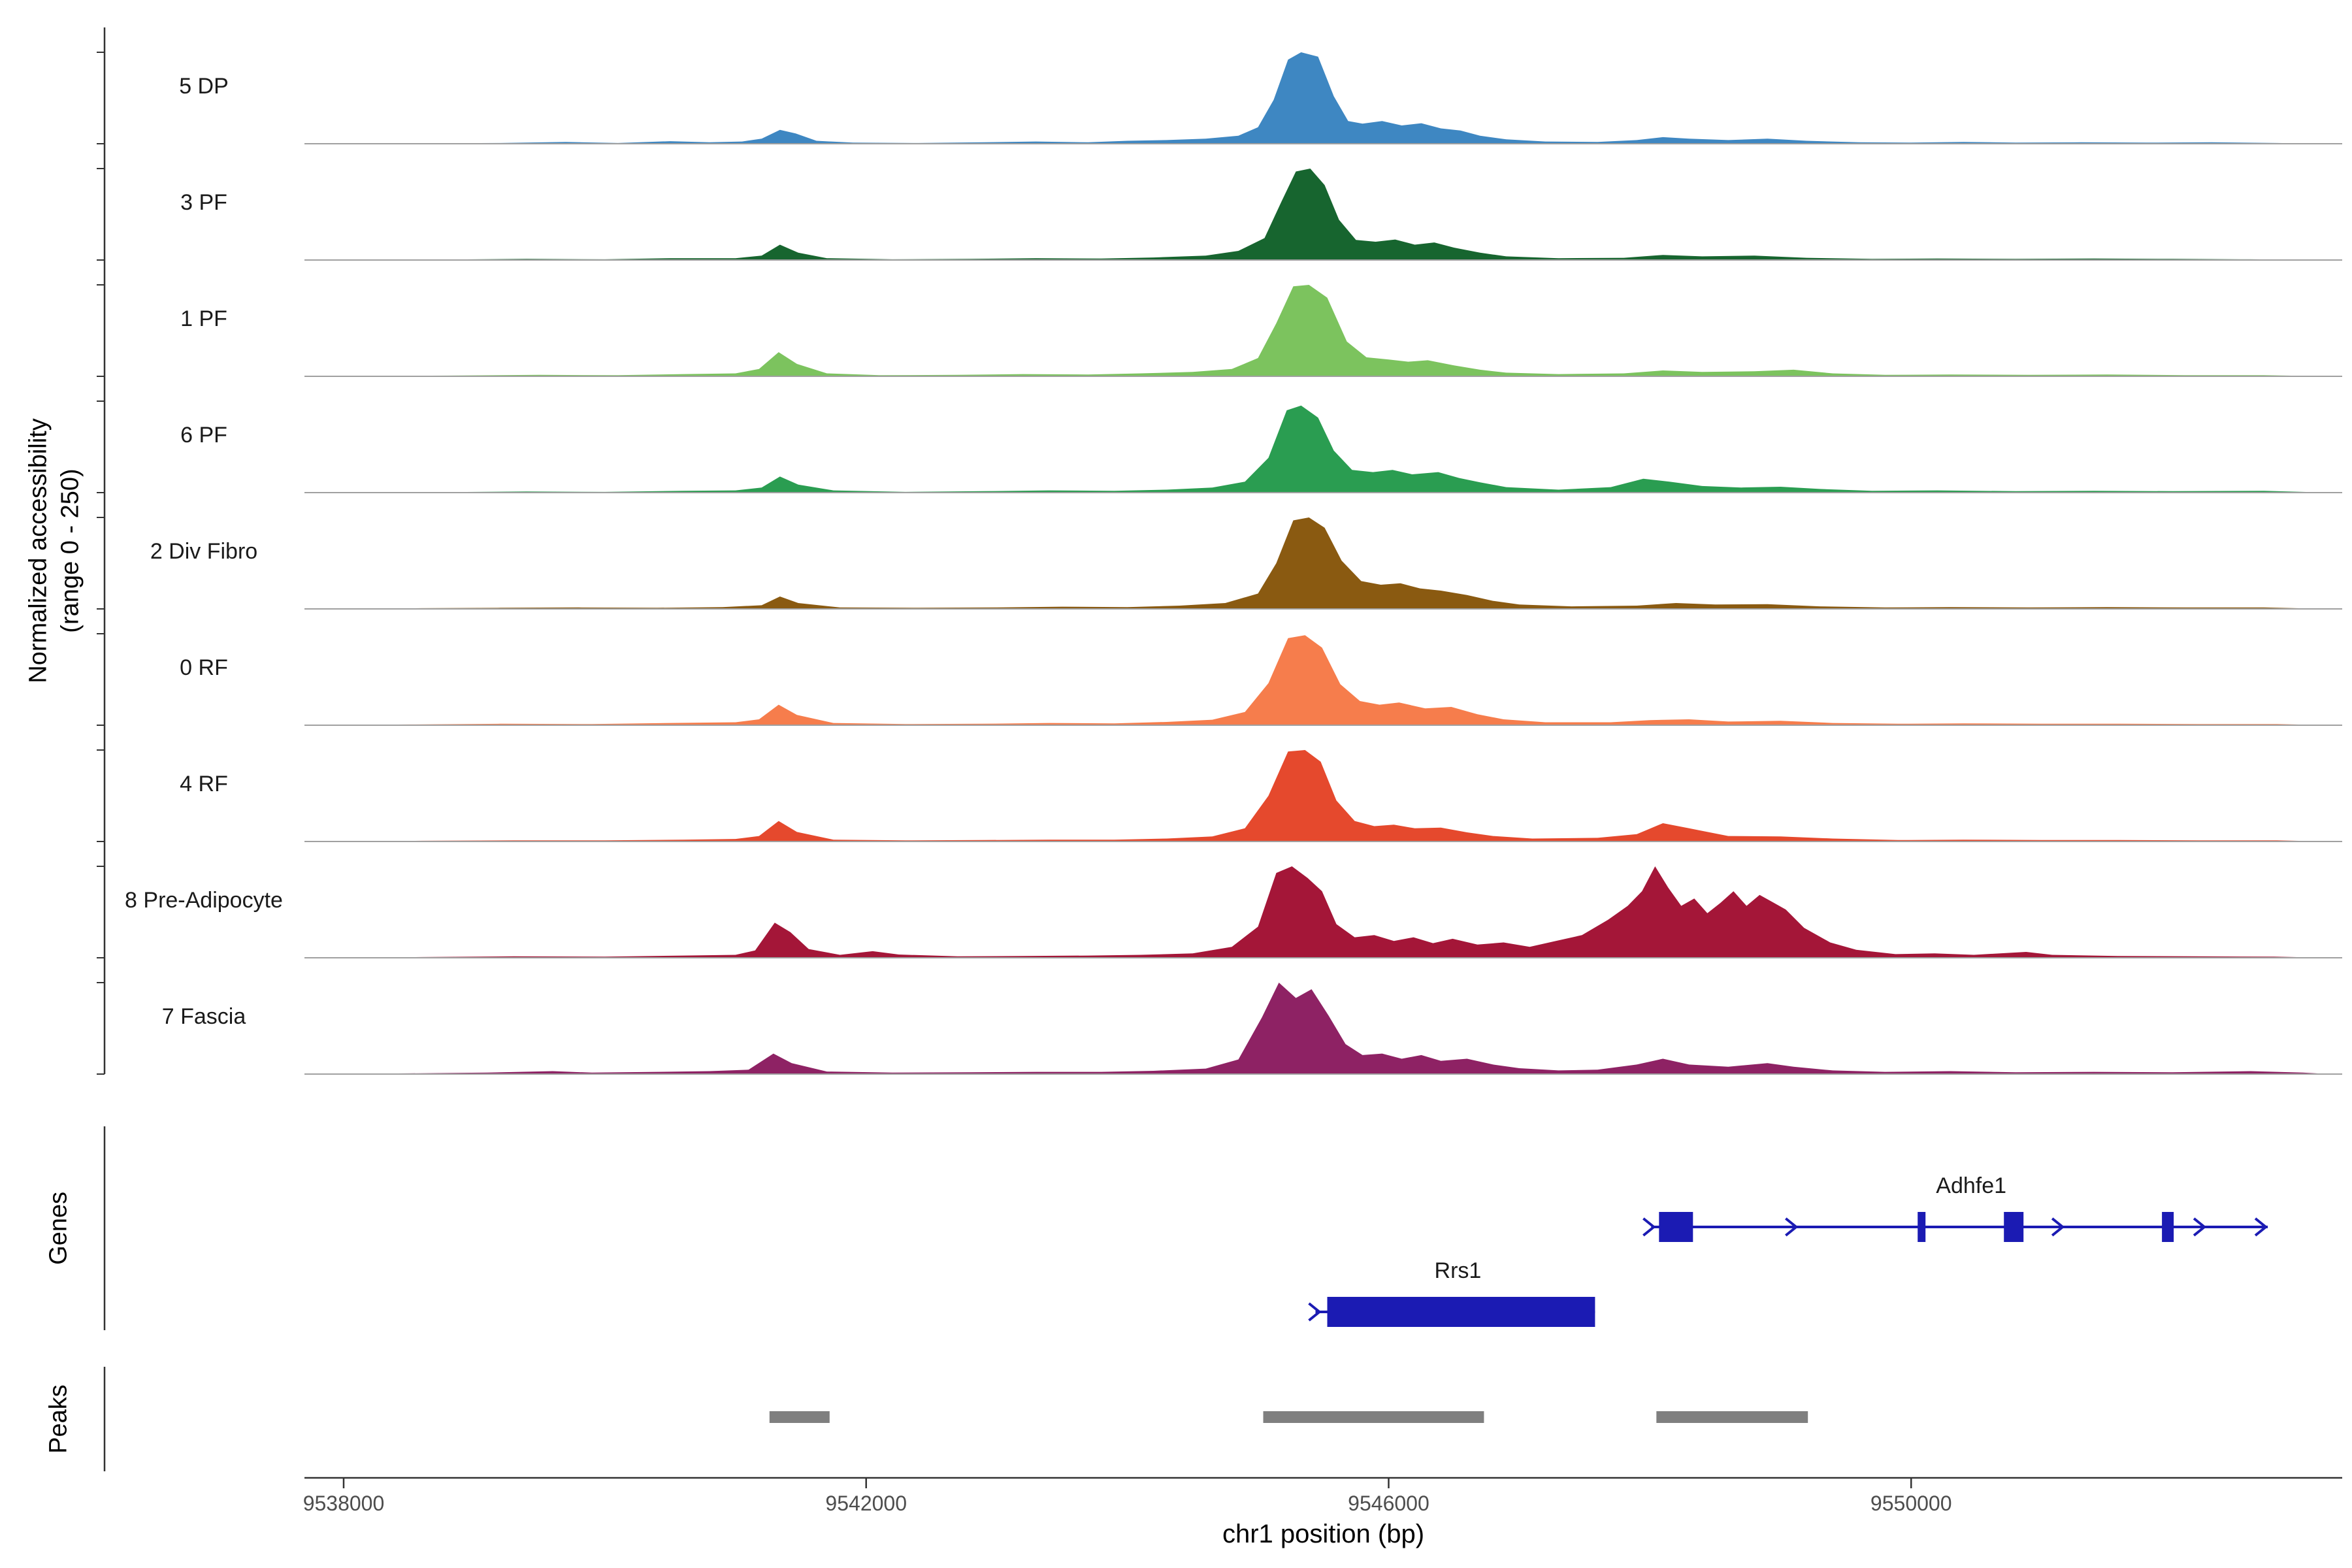 Image resolution: width=2352 pixels, height=1568 pixels. Describe the element at coordinates (1323, 1534) in the screenshot. I see `x-axis-title: chr1 position (bp)` at that location.